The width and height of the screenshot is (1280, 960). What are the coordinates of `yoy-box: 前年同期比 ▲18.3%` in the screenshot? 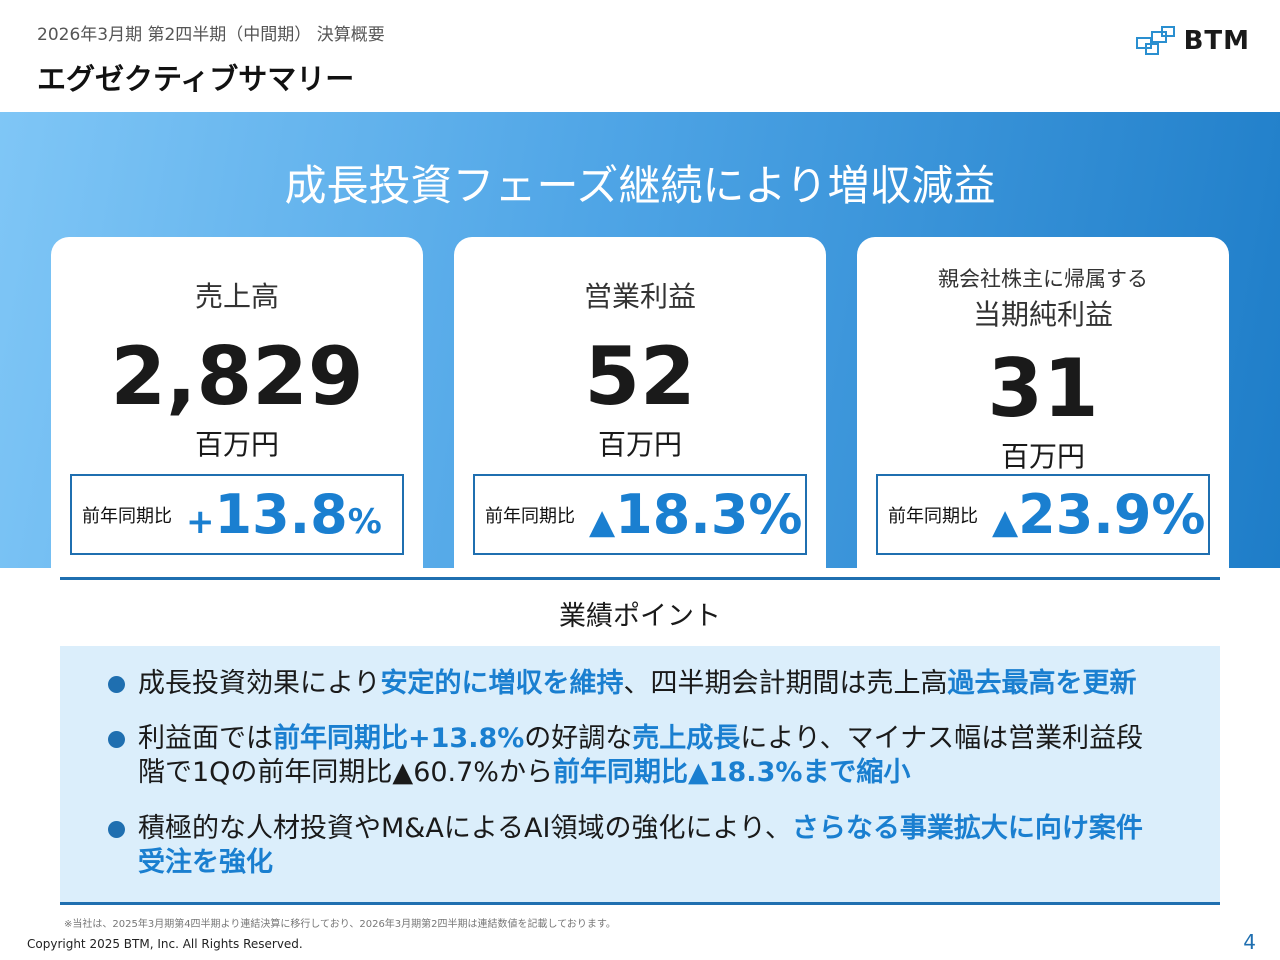 It's located at (640, 514).